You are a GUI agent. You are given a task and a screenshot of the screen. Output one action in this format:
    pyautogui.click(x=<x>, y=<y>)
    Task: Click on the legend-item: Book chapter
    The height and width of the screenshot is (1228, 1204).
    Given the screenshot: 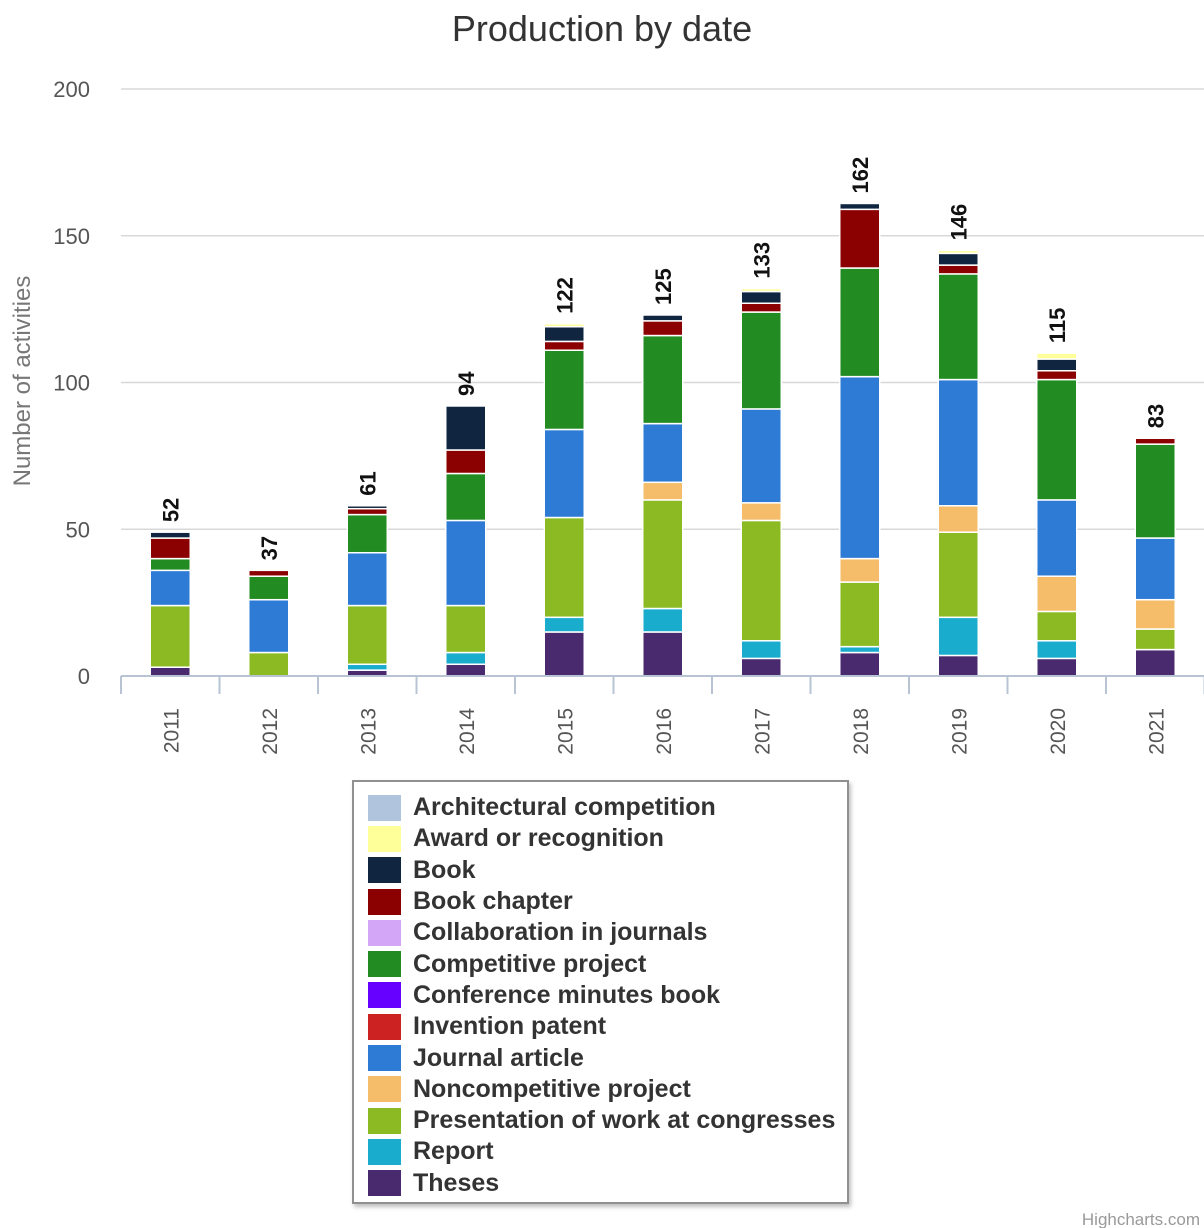 What is the action you would take?
    pyautogui.click(x=607, y=901)
    